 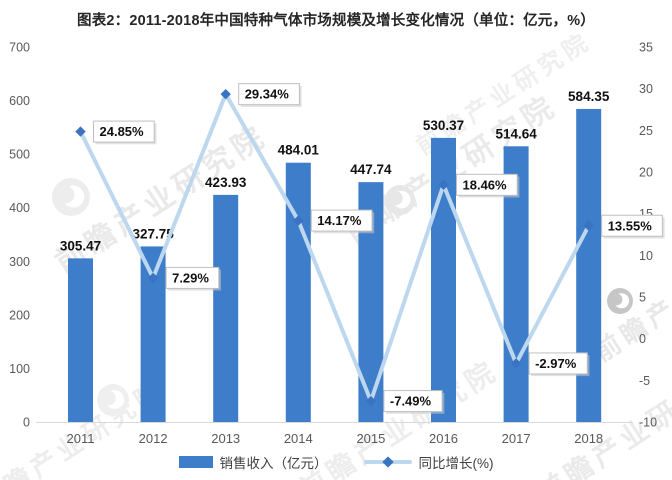 What do you see at coordinates (225, 438) in the screenshot?
I see `x-axis-label-2013: 2013` at bounding box center [225, 438].